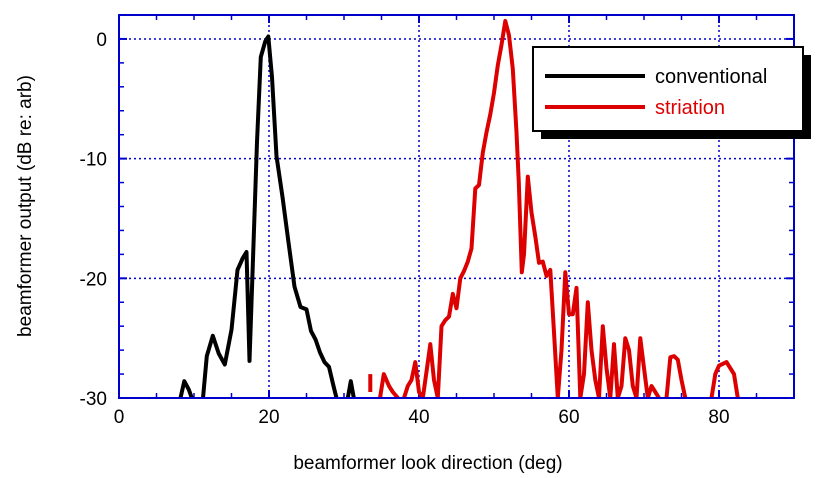 The width and height of the screenshot is (817, 478). Describe the element at coordinates (119, 417) in the screenshot. I see `x-tick-label: 0` at that location.